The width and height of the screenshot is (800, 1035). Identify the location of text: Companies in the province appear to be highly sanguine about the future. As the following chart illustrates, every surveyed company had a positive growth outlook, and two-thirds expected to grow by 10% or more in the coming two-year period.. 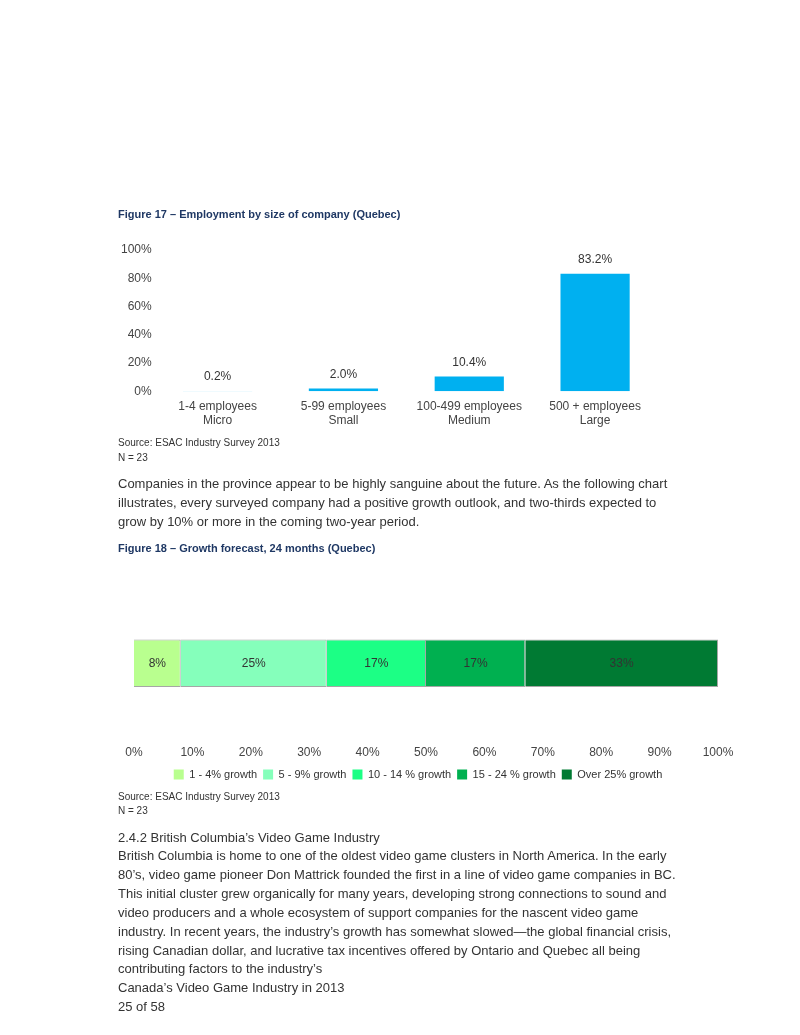
(393, 503).